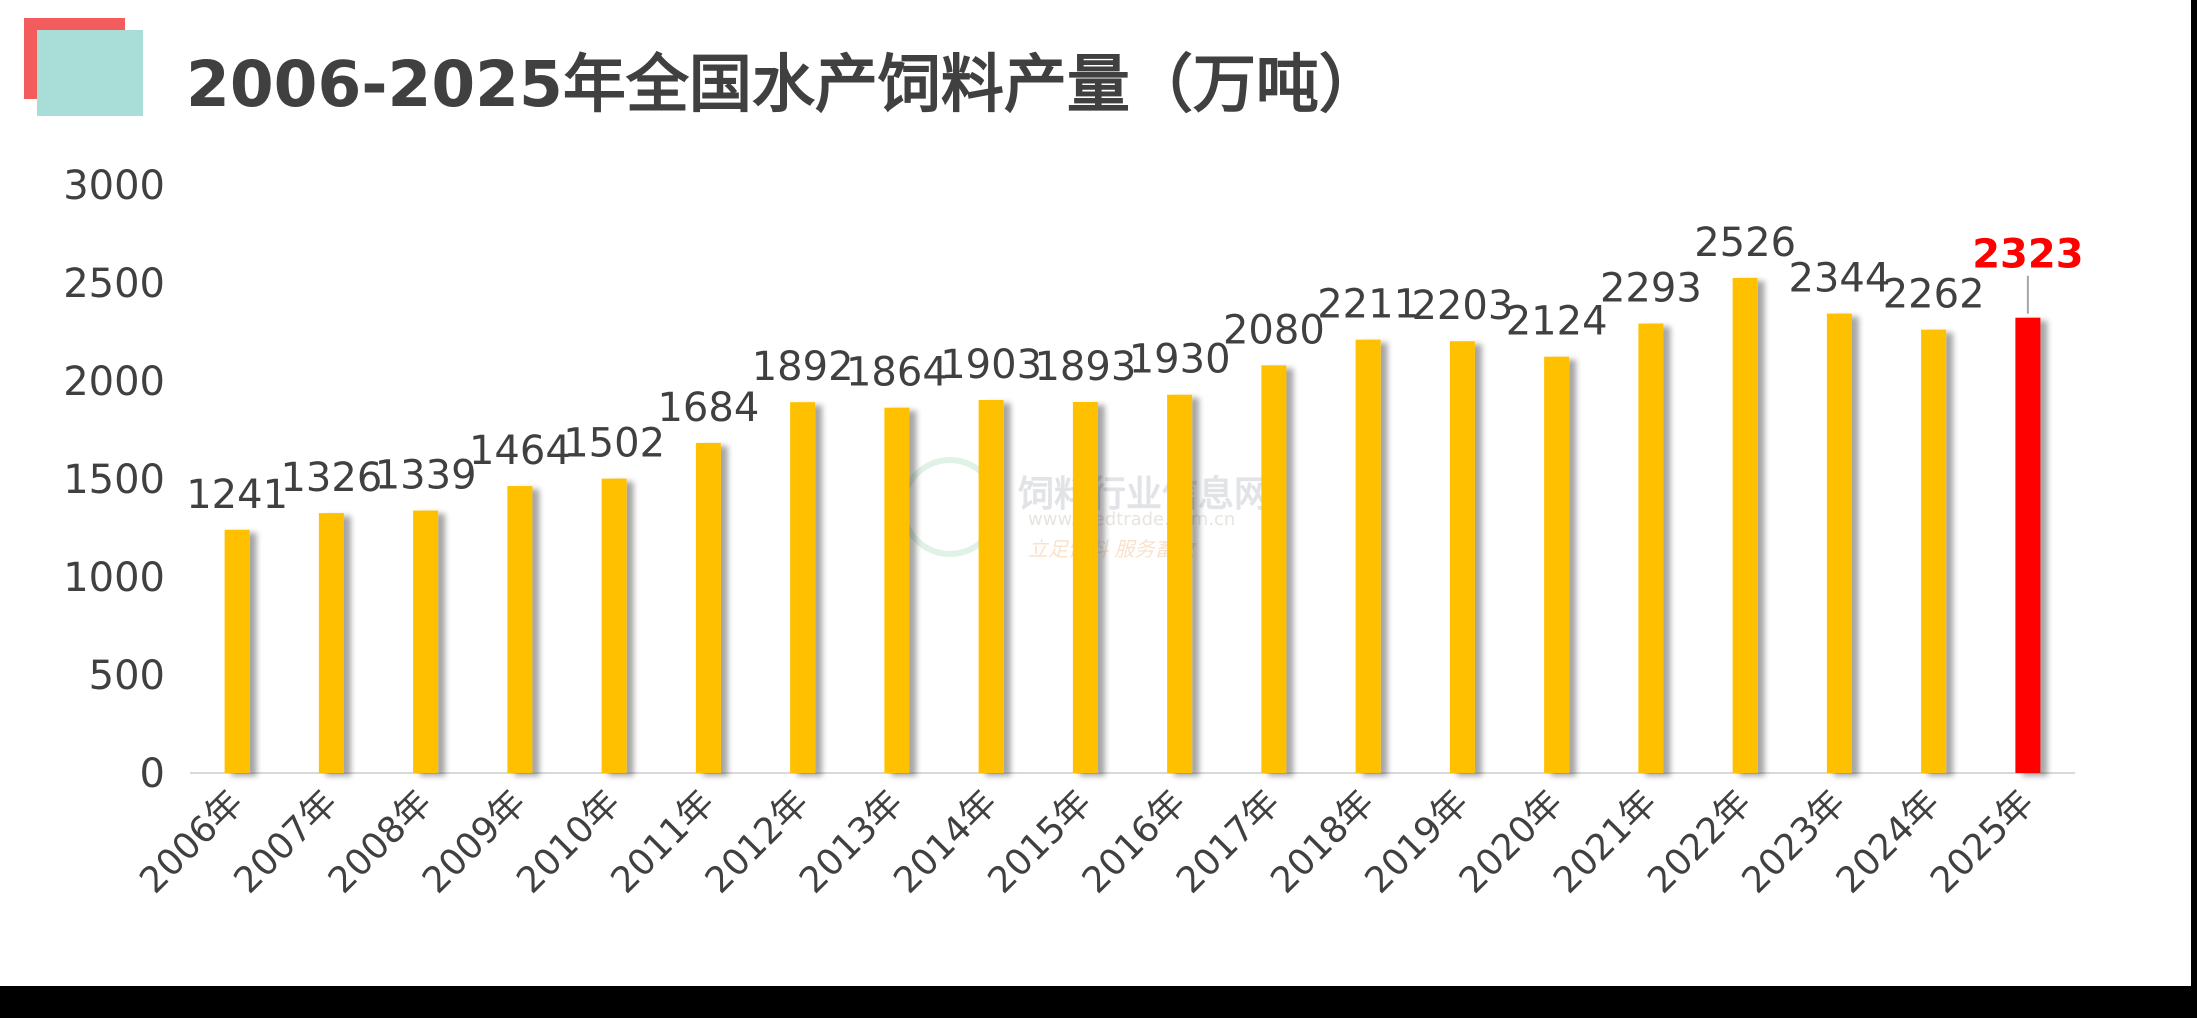  What do you see at coordinates (1934, 295) in the screenshot?
I see `data-label: 2262` at bounding box center [1934, 295].